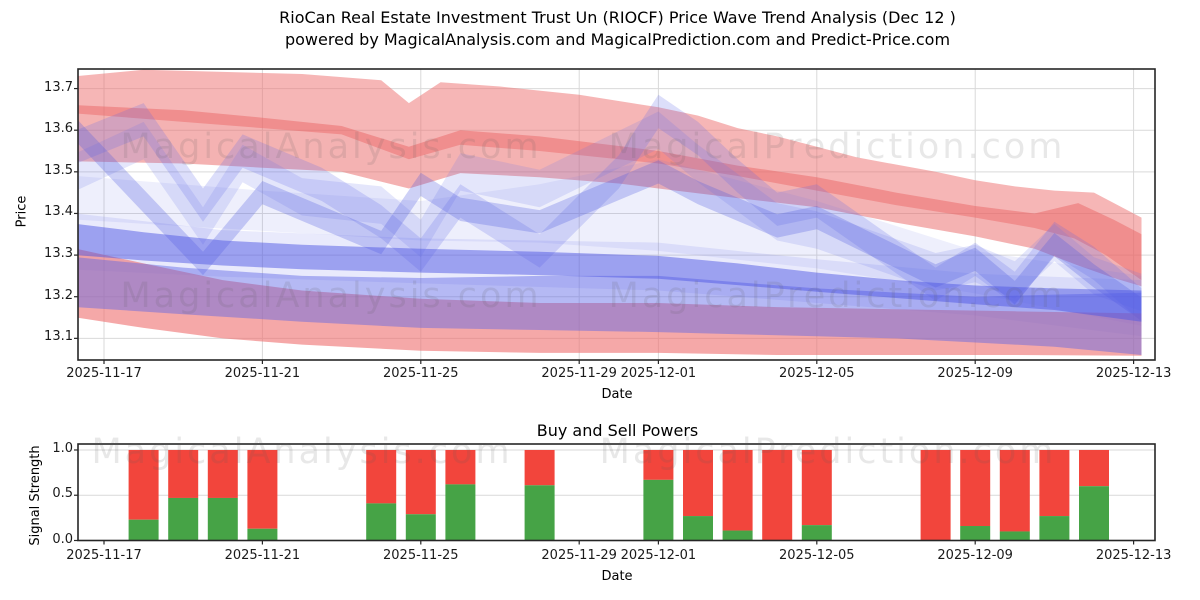  I want to click on y-tick-label: 13.4, so click(58, 212).